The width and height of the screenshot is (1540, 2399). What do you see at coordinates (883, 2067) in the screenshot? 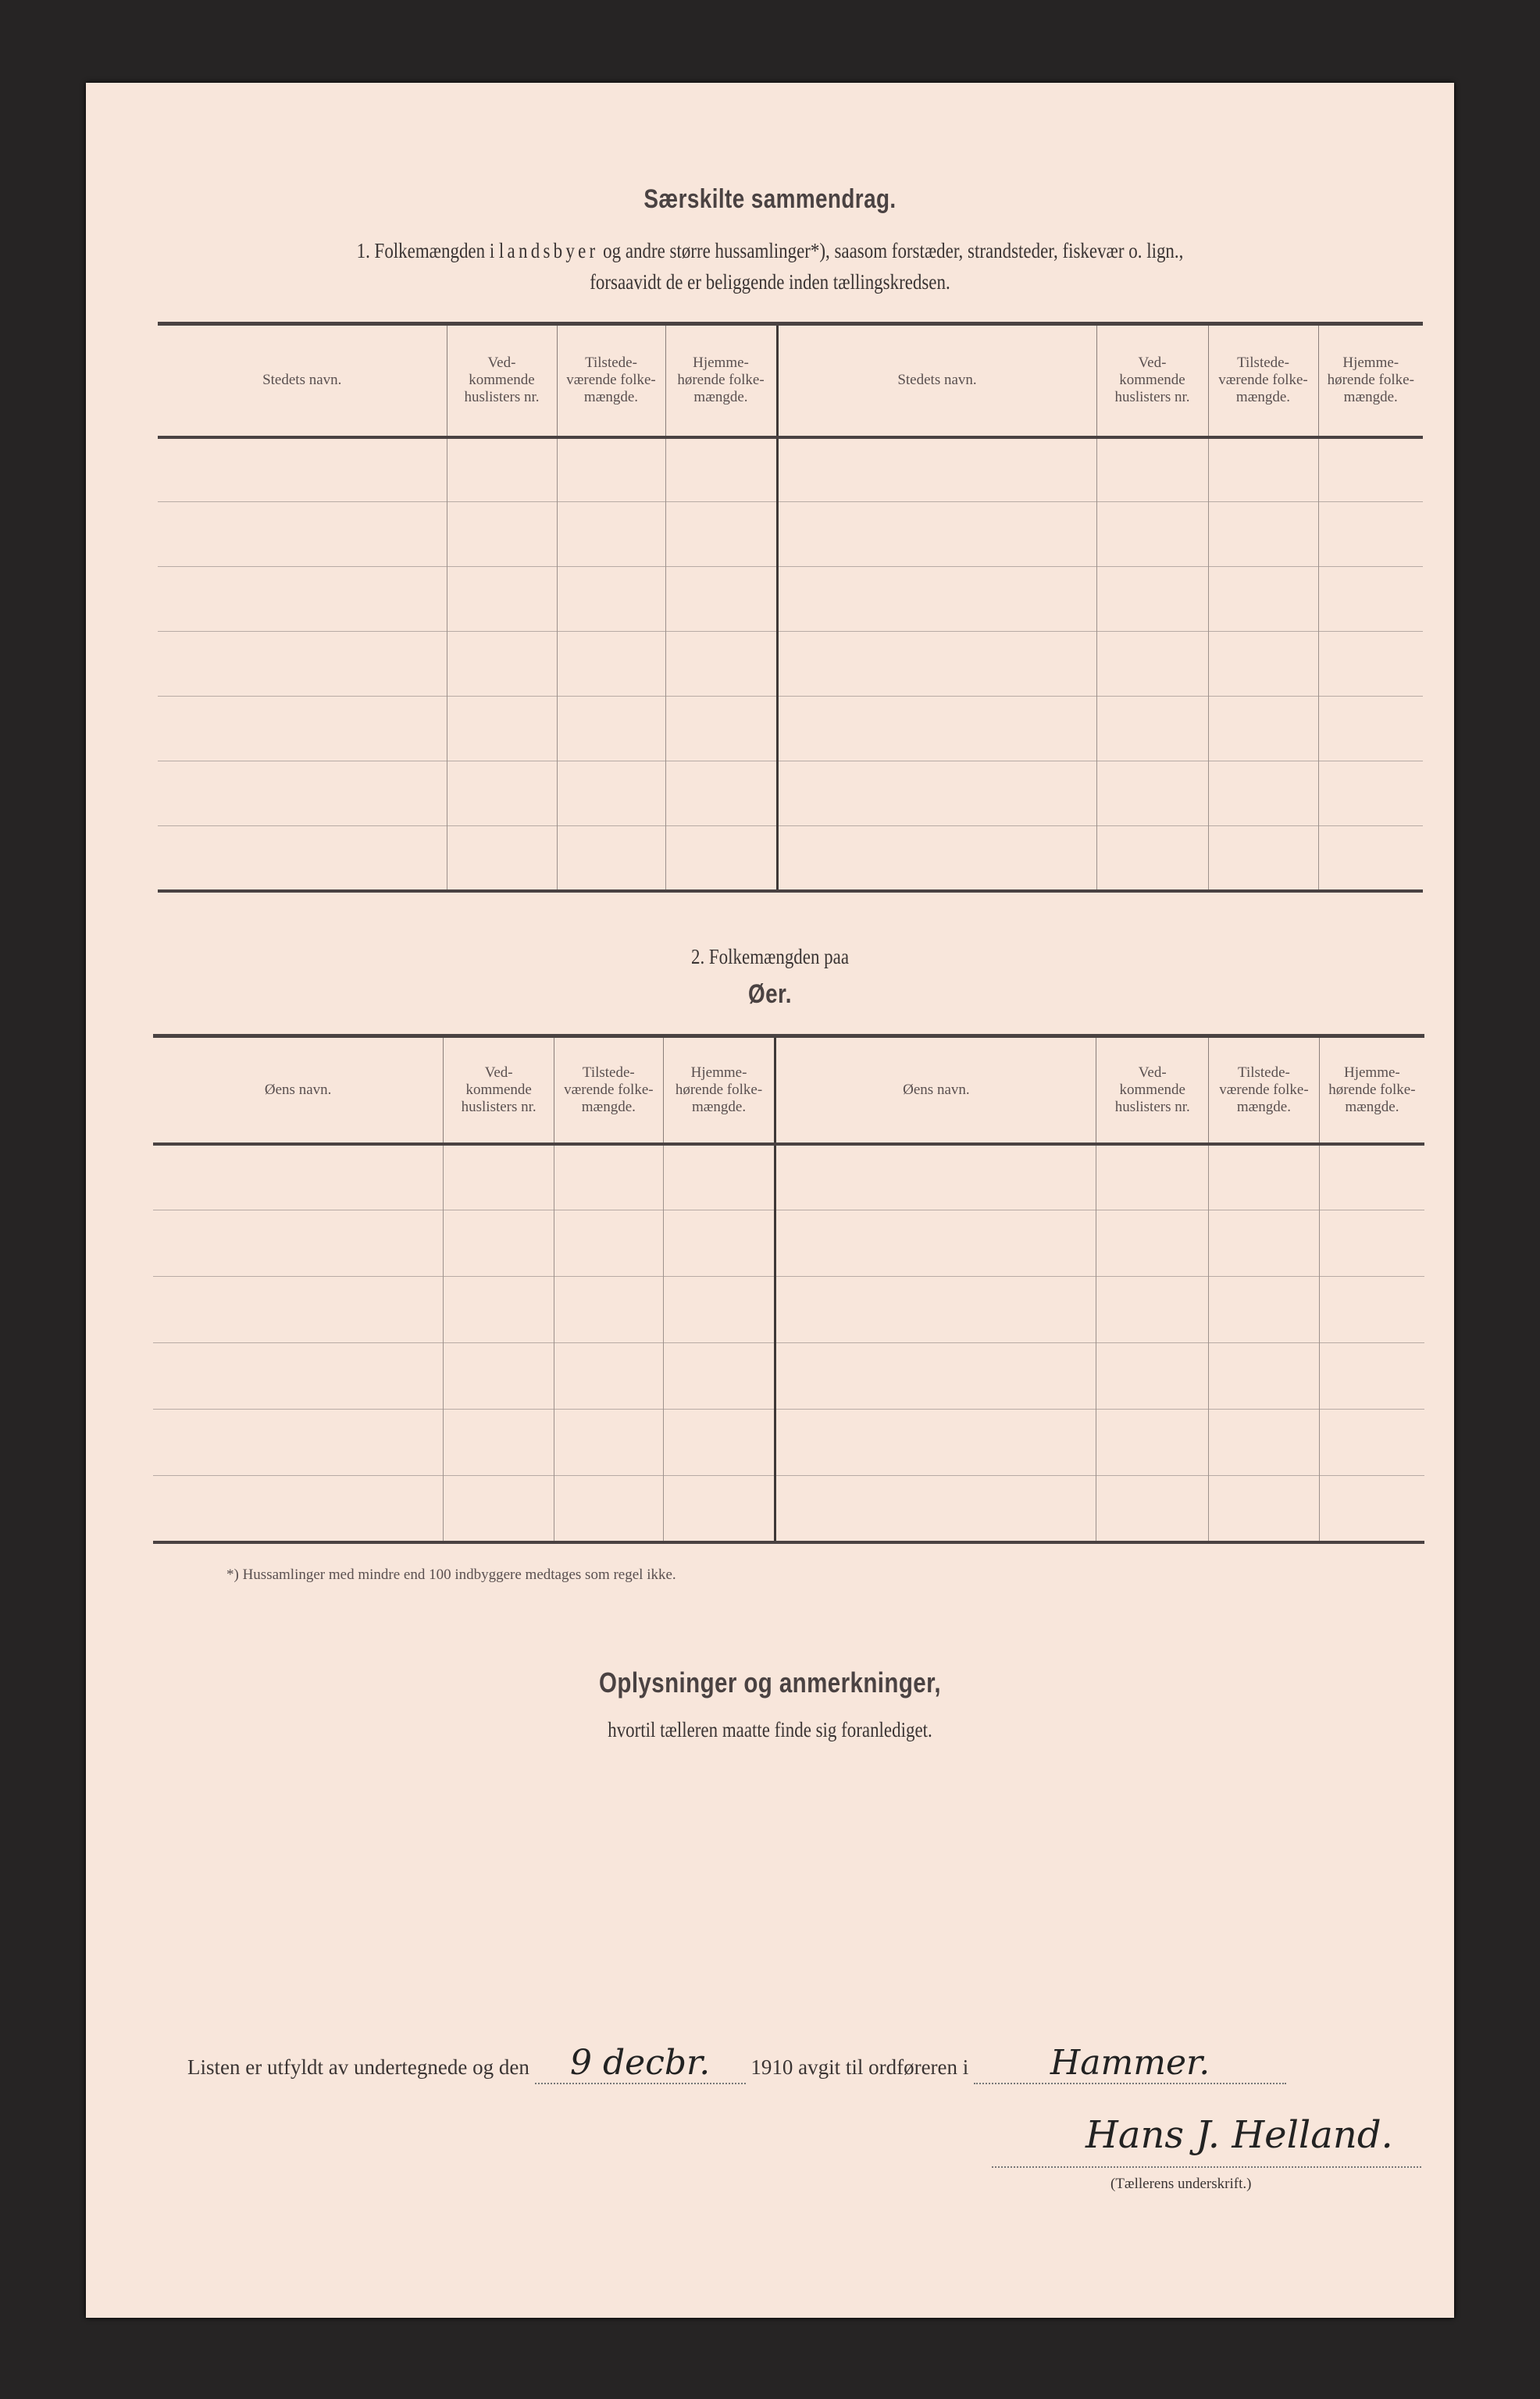
I see `signoff-middle: avgit til ordføreren i` at bounding box center [883, 2067].